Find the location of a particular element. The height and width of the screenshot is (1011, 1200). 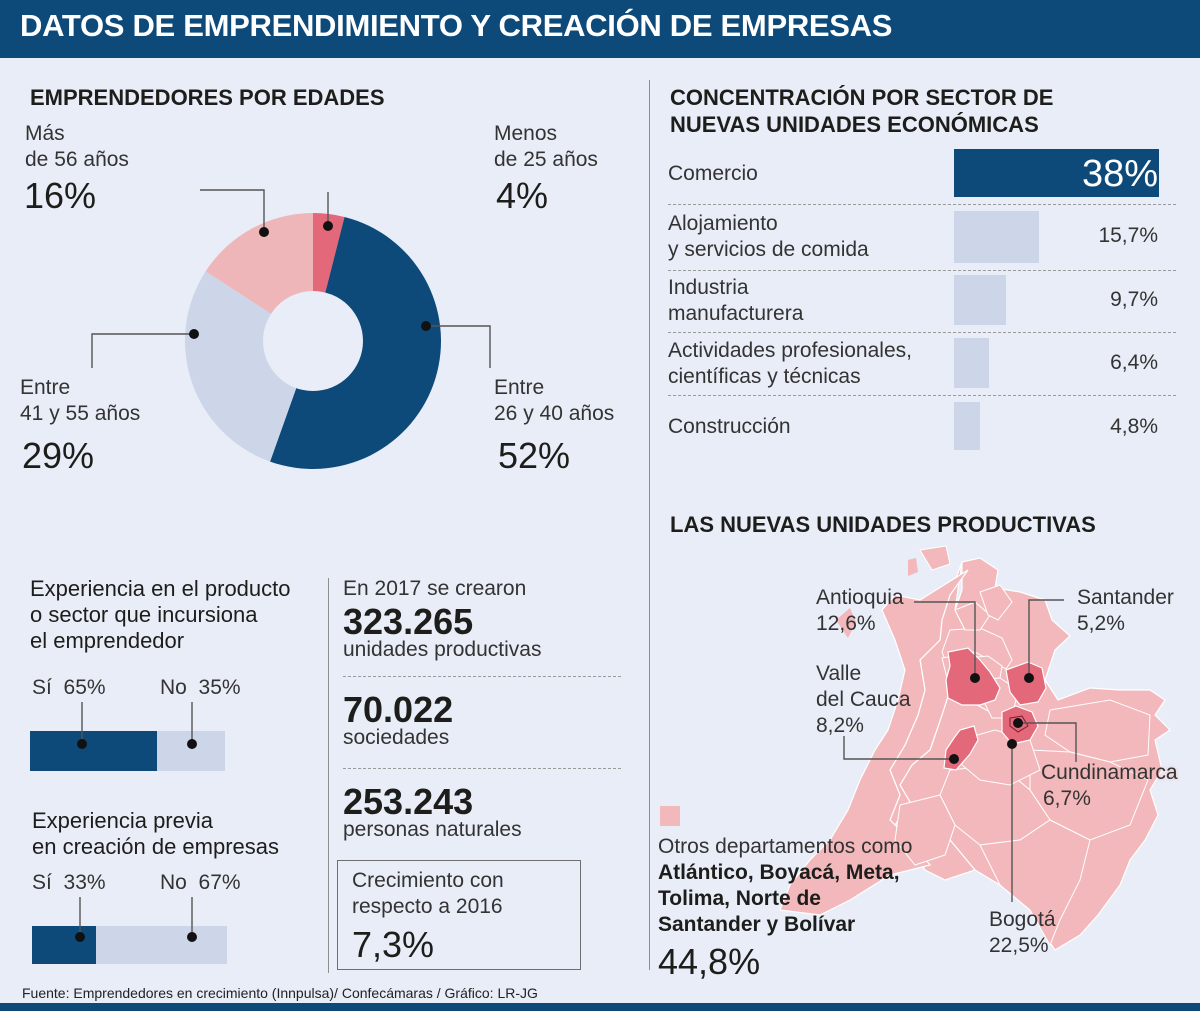

colombia-map is located at coordinates (975, 748).